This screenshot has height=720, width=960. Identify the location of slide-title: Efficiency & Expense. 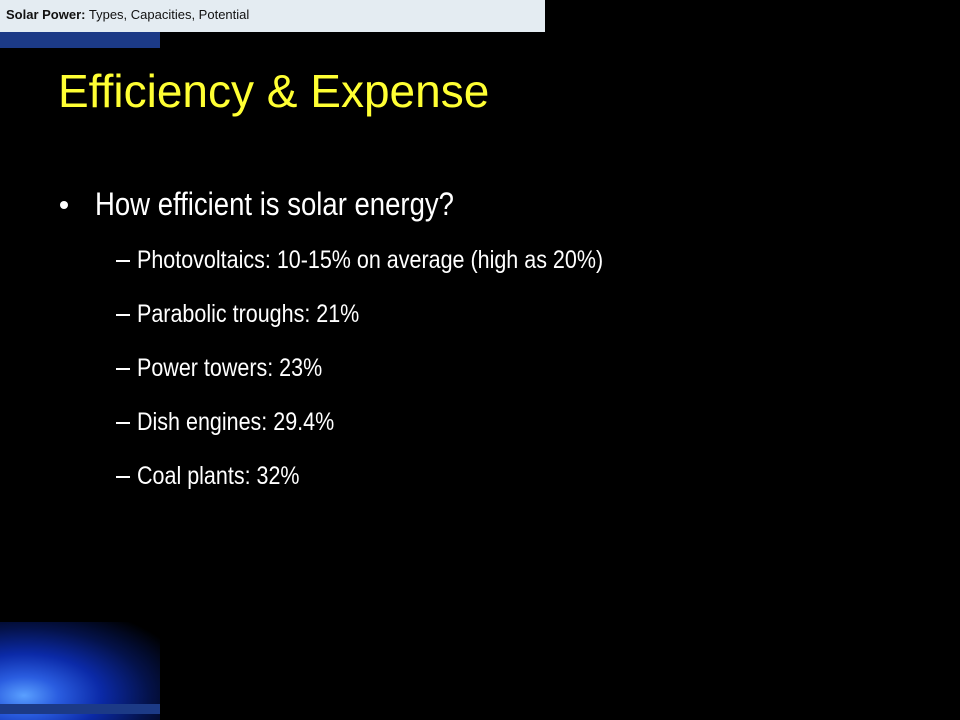
(274, 91).